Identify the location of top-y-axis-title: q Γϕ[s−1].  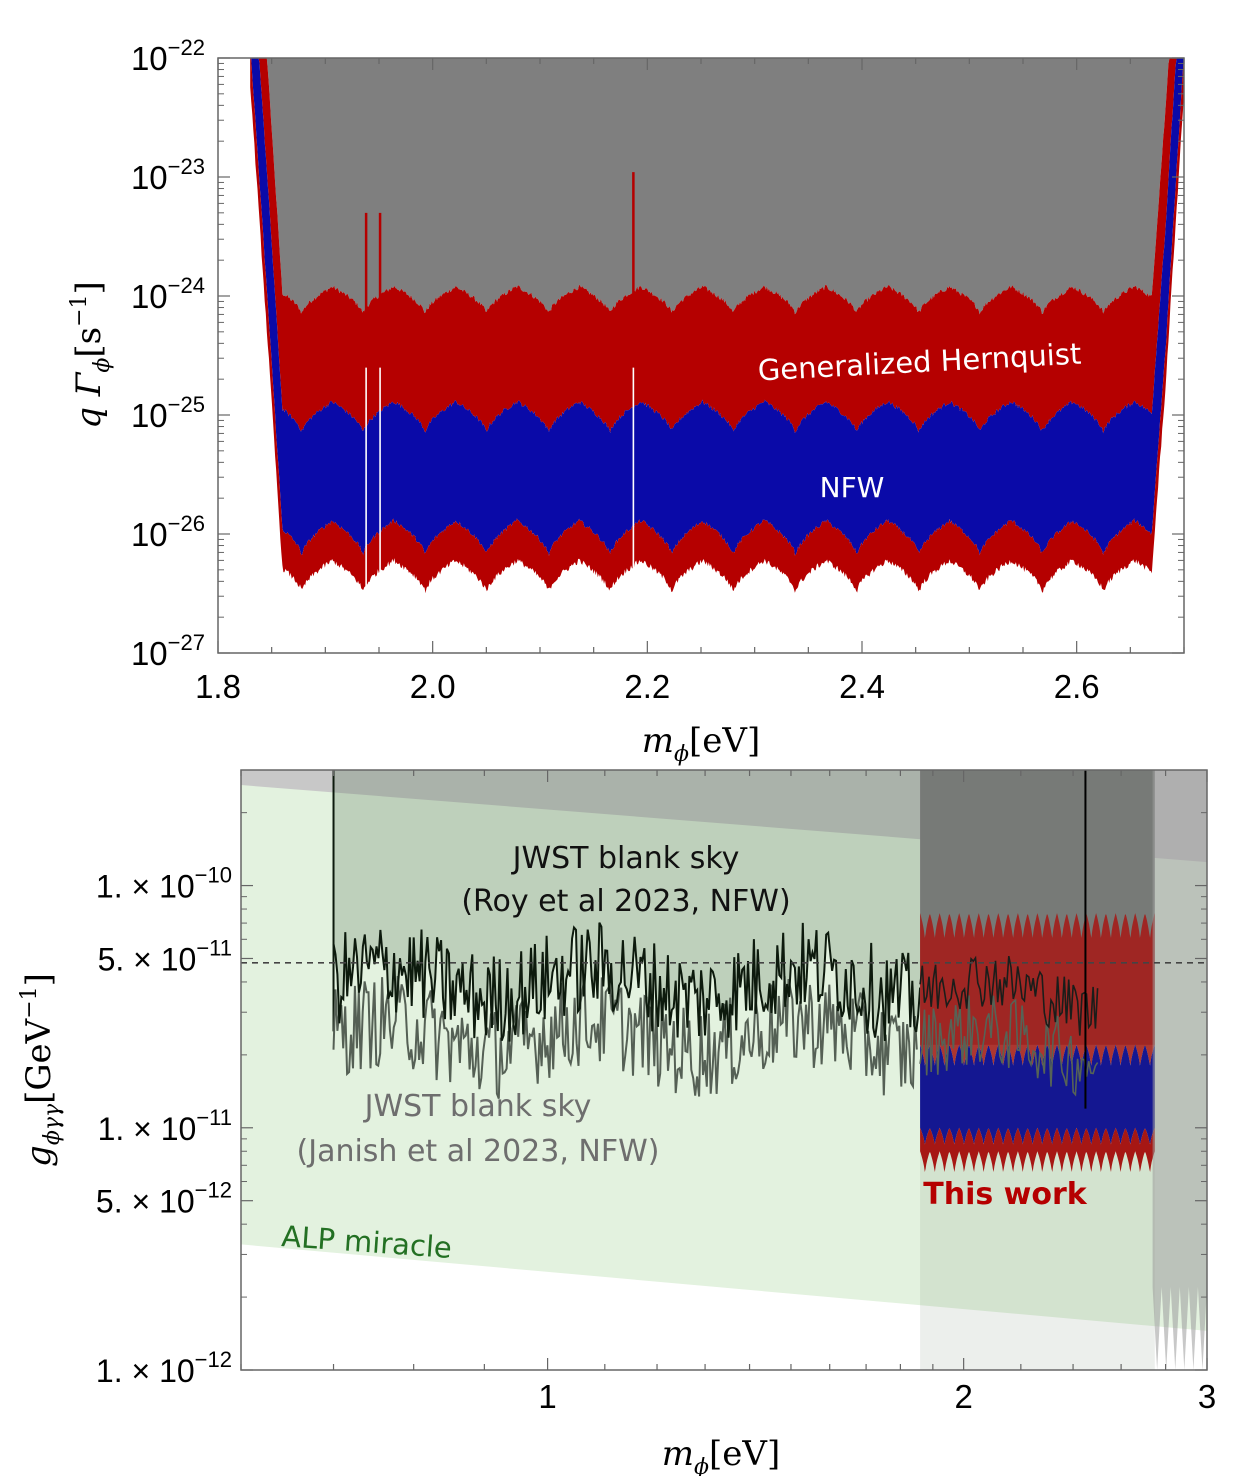
(91, 355).